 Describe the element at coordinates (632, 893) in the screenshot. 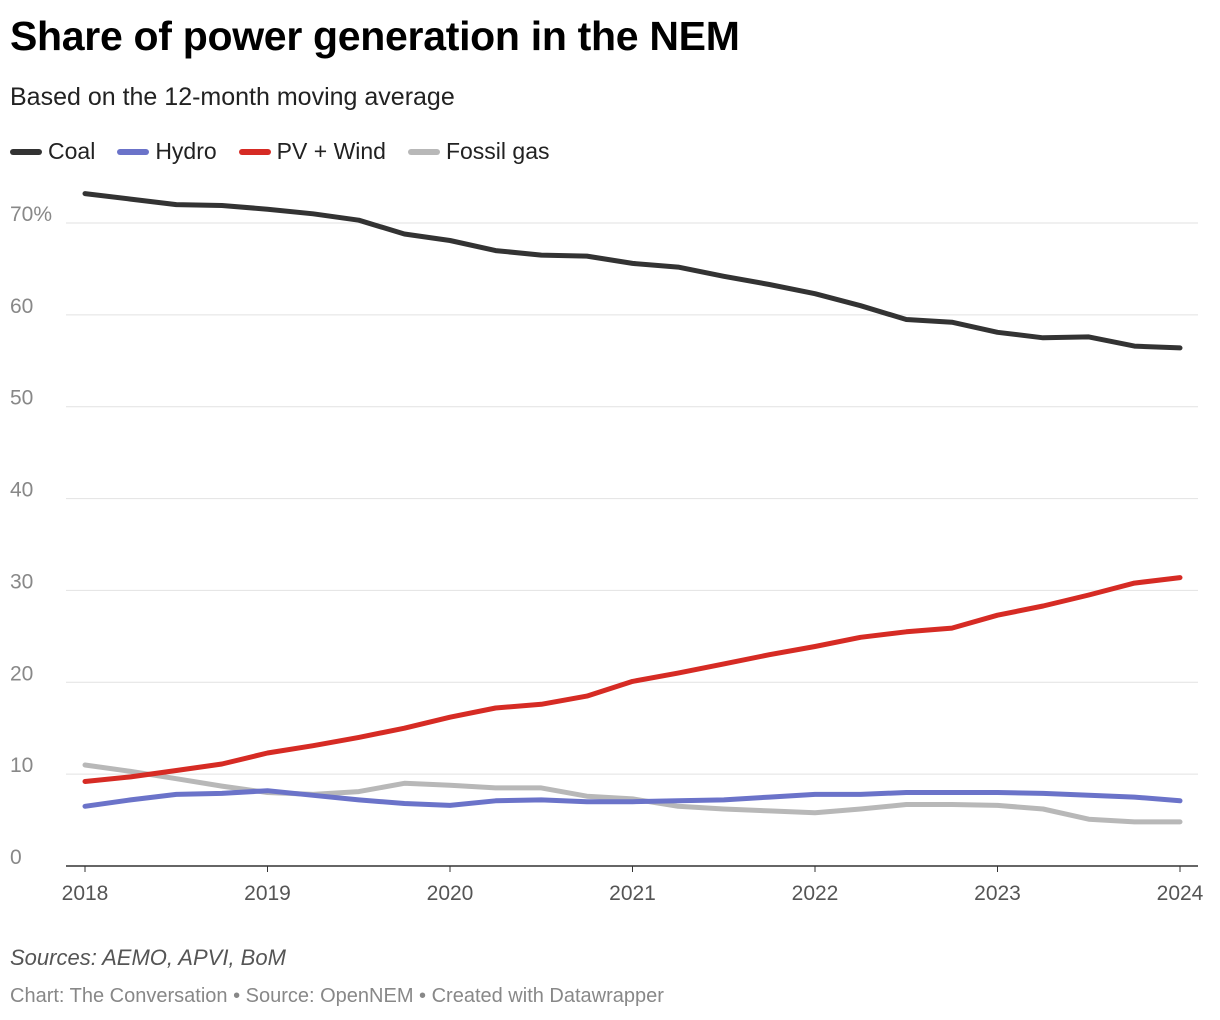

I see `x-tick-label-2021: 2021` at that location.